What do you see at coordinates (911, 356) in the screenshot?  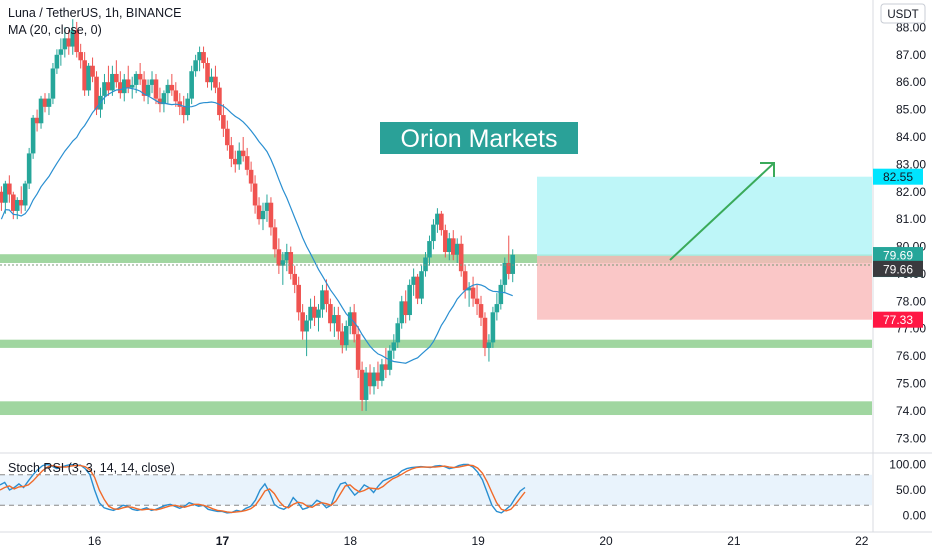 I see `price-tick-label: 76.00` at bounding box center [911, 356].